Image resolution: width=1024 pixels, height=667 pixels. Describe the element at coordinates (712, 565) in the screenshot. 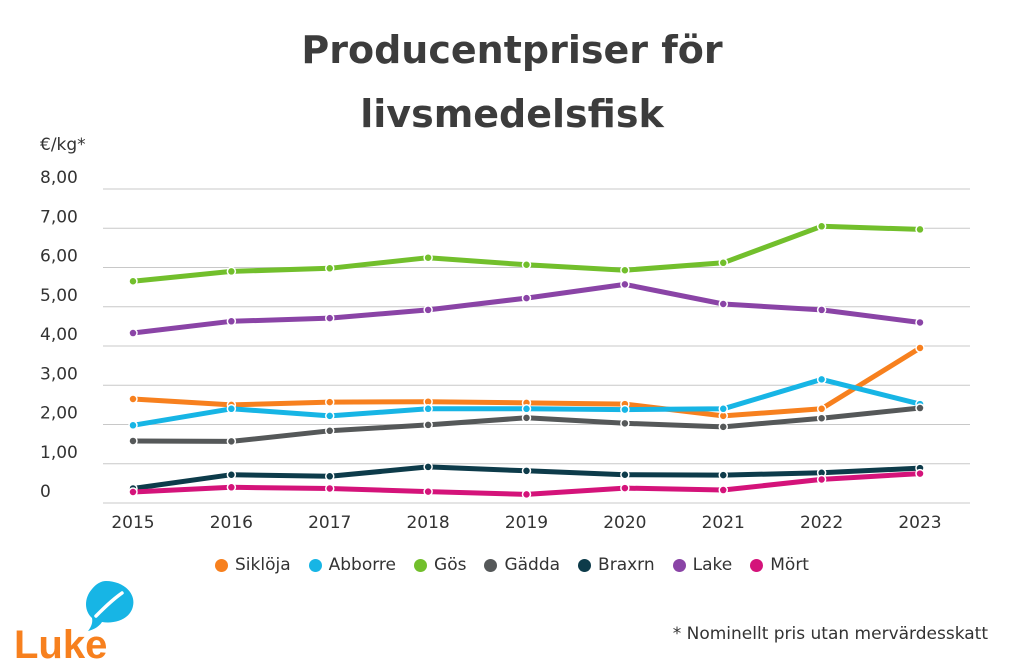

I see `legend-label: Lake` at that location.